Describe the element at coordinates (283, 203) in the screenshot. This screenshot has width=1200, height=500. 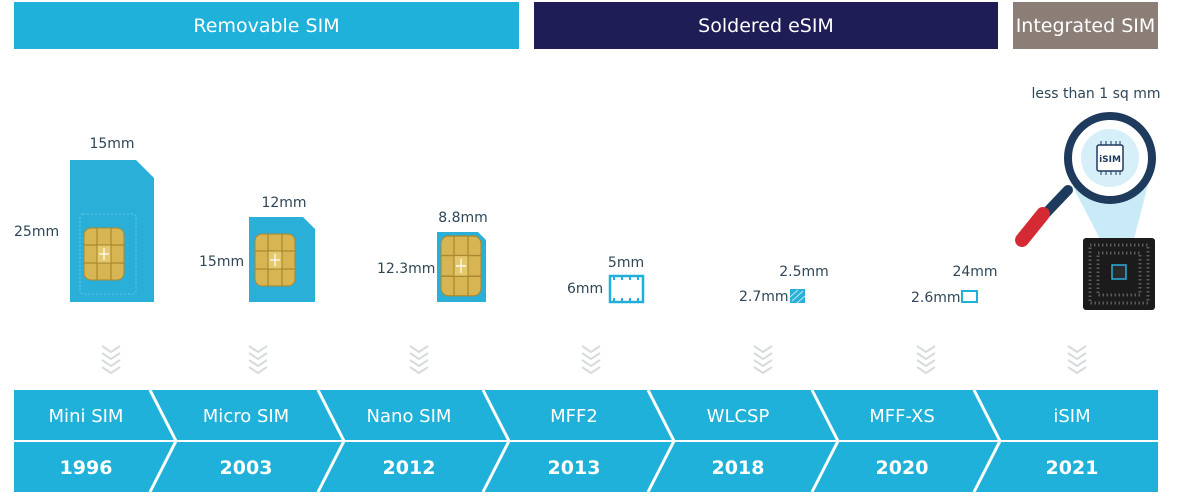
I see `micro-sim-width-label: 12mm` at that location.